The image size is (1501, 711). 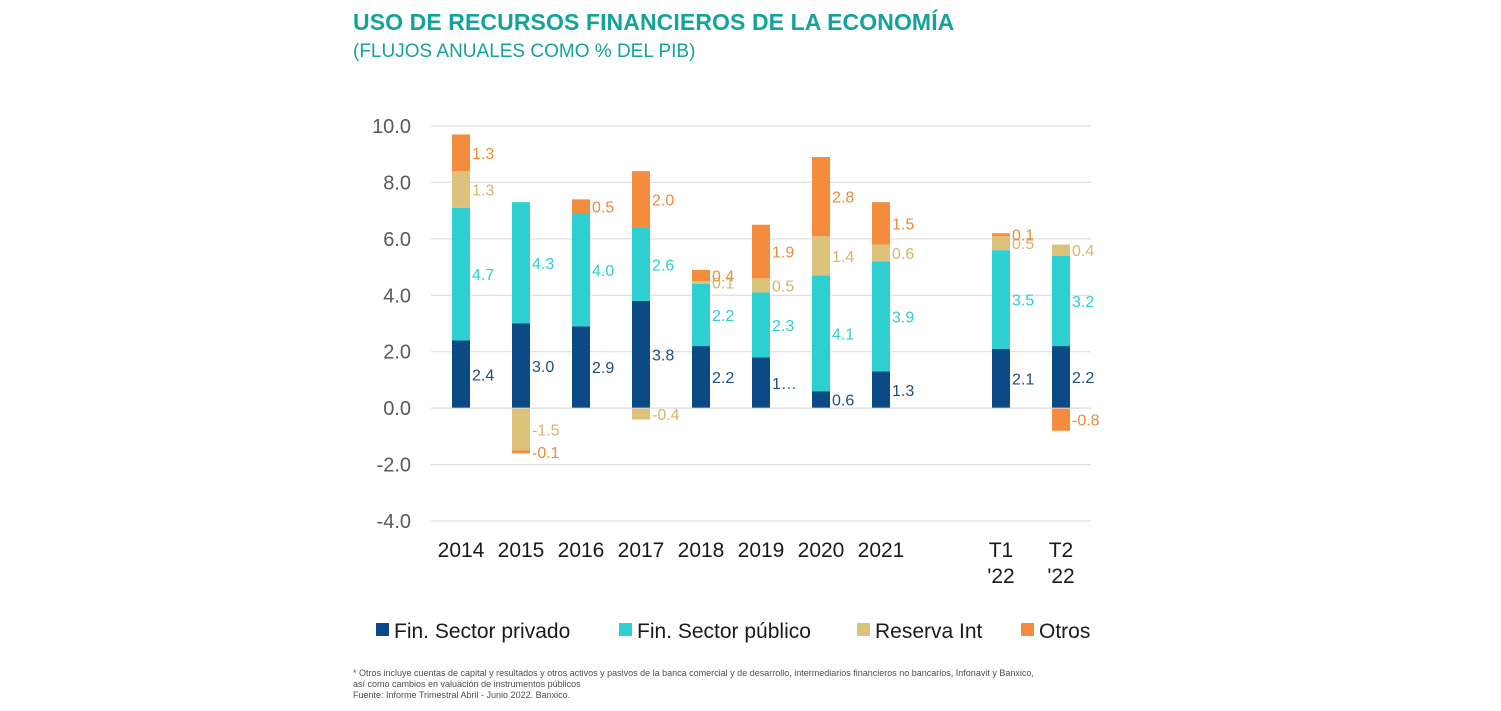 I want to click on data-label: 2.8, so click(x=843, y=198).